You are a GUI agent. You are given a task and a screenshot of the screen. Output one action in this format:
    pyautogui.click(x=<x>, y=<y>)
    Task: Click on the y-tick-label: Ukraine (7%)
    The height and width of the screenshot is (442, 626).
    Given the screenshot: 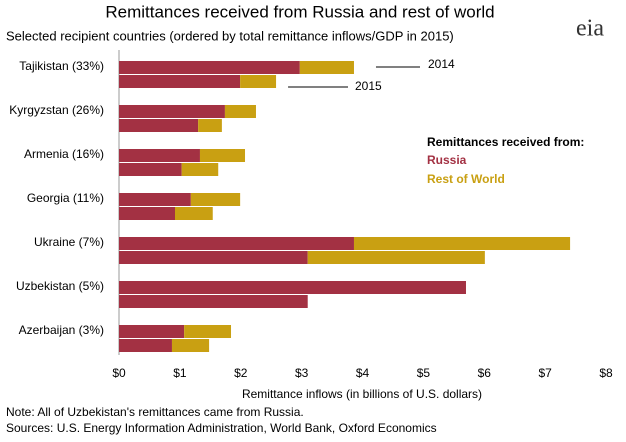 What is the action you would take?
    pyautogui.click(x=69, y=242)
    